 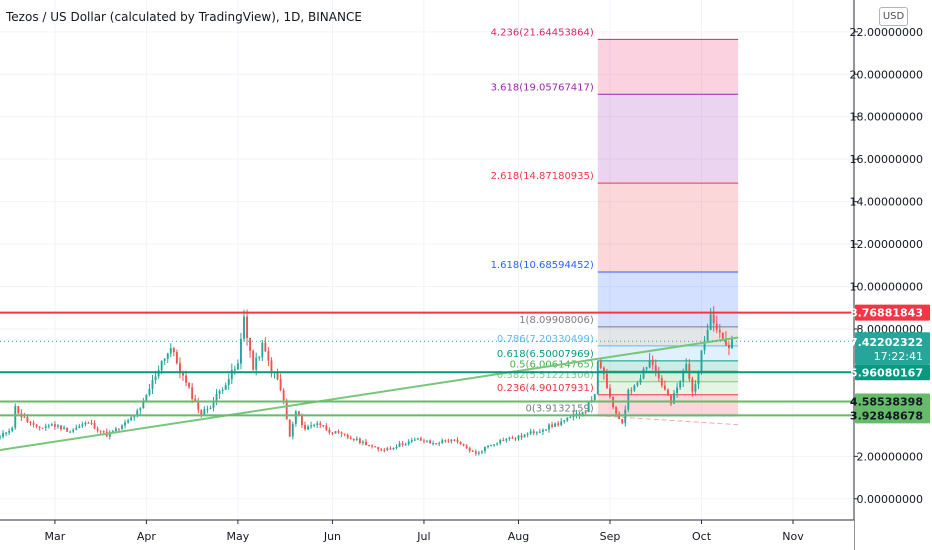 I want to click on bar-countdown: 17:22:41, so click(x=898, y=356).